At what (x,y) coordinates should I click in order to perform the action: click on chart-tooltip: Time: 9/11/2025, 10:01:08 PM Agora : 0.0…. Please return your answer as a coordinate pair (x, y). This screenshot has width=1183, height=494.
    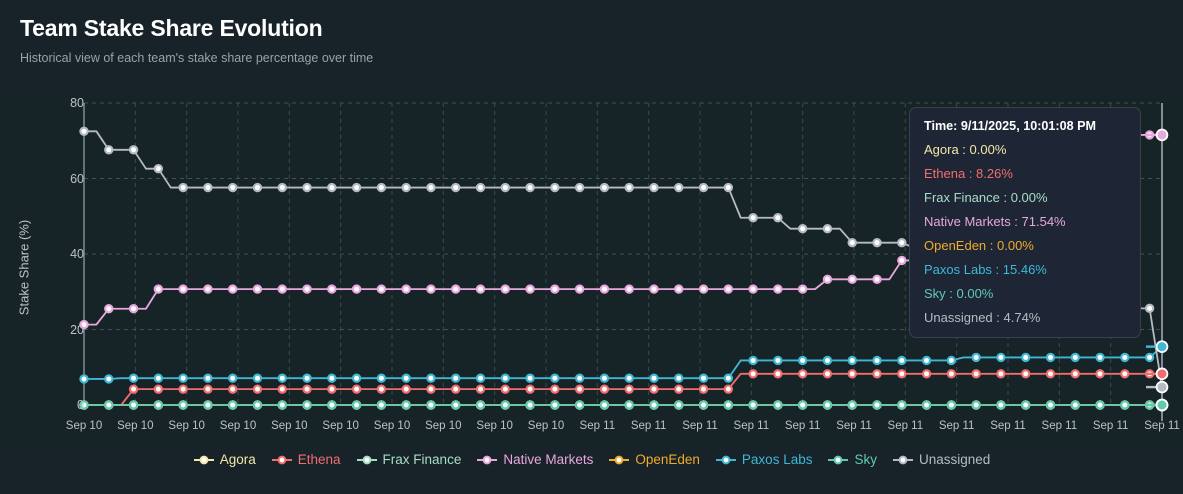
    Looking at the image, I should click on (1025, 222).